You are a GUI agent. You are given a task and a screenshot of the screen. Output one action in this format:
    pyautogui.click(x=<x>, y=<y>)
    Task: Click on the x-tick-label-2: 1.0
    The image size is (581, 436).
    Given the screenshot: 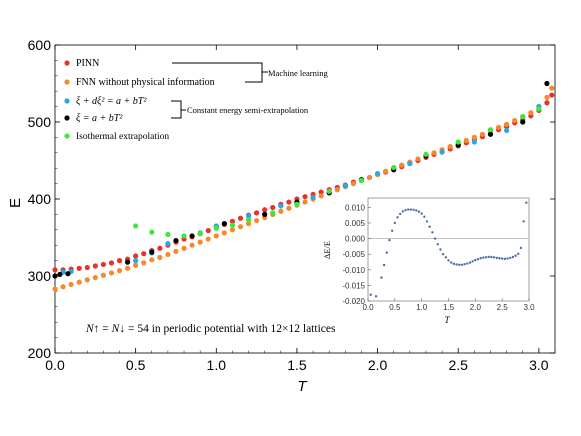 What is the action you would take?
    pyautogui.click(x=217, y=365)
    